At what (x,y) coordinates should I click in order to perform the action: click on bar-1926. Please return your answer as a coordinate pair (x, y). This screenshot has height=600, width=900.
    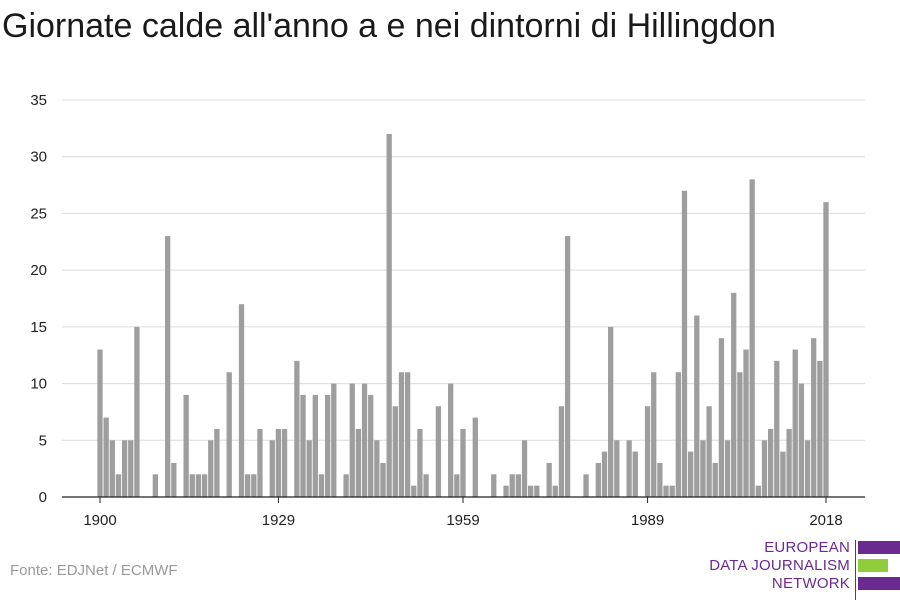
    Looking at the image, I should click on (260, 462).